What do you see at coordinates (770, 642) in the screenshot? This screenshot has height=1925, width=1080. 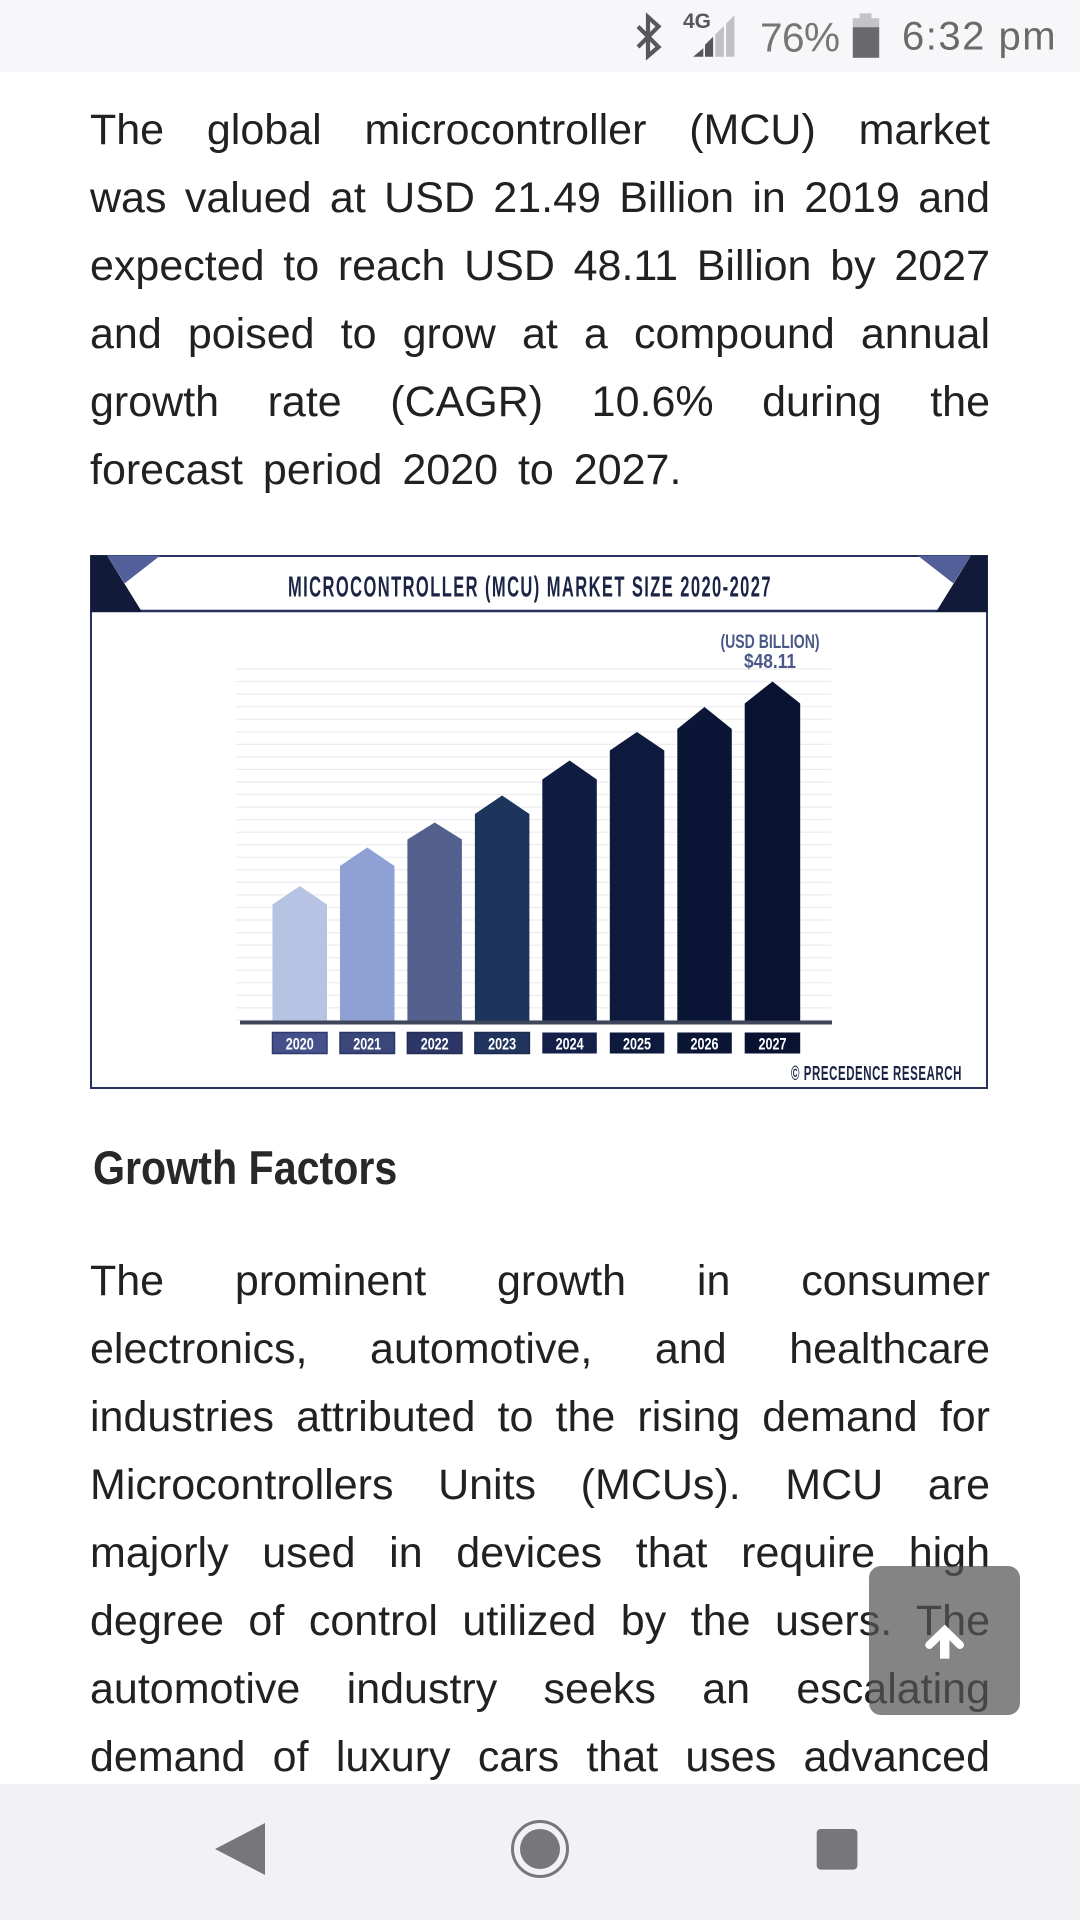 I see `svg-text: (USD BILLION)` at bounding box center [770, 642].